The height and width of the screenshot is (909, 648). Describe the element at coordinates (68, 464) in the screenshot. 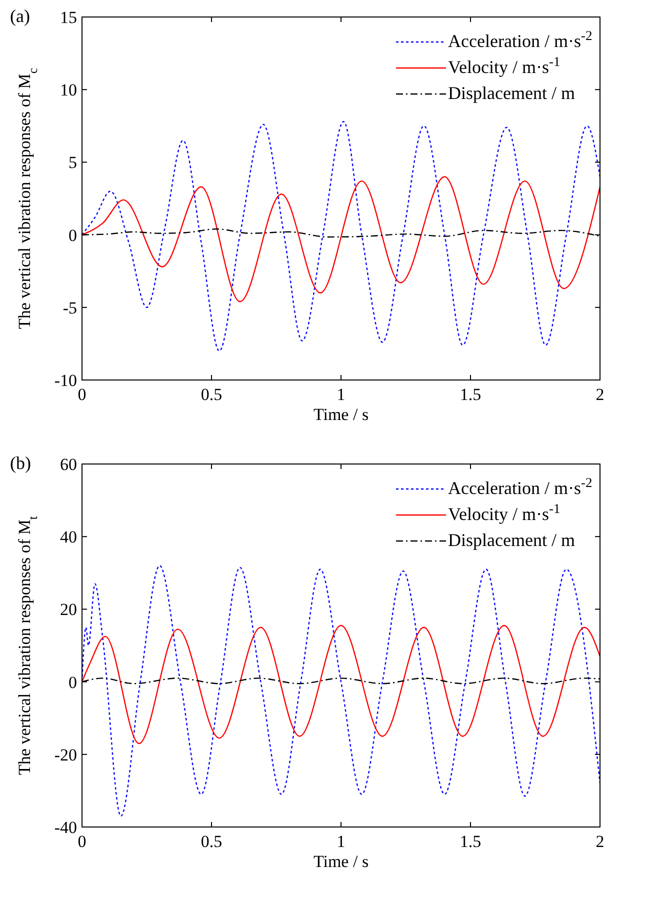

I see `y-tick-label: 60` at that location.